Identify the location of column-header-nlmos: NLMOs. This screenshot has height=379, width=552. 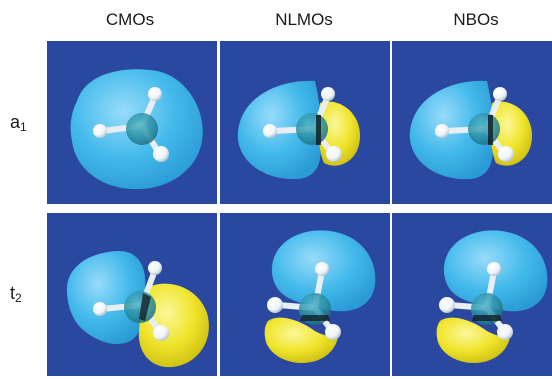
(304, 19).